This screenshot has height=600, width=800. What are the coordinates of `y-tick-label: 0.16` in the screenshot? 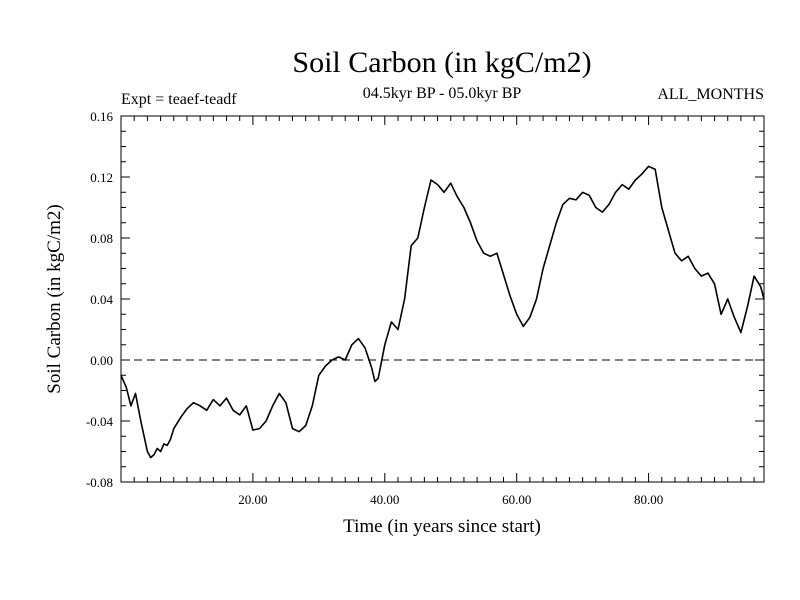 It's located at (101, 116).